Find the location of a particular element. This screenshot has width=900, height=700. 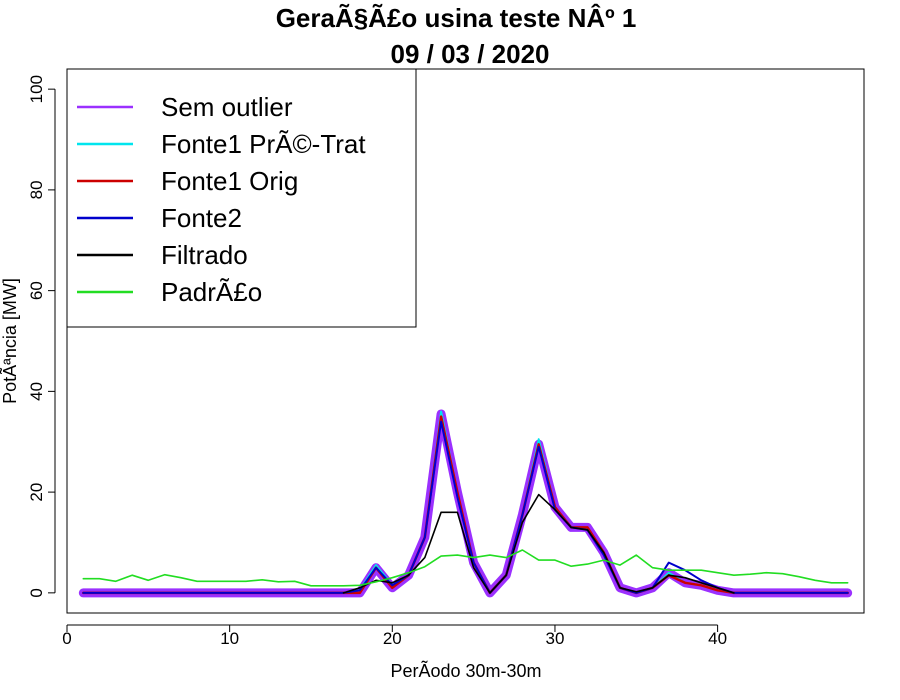

y-tick-label-60: 60 is located at coordinates (36, 290).